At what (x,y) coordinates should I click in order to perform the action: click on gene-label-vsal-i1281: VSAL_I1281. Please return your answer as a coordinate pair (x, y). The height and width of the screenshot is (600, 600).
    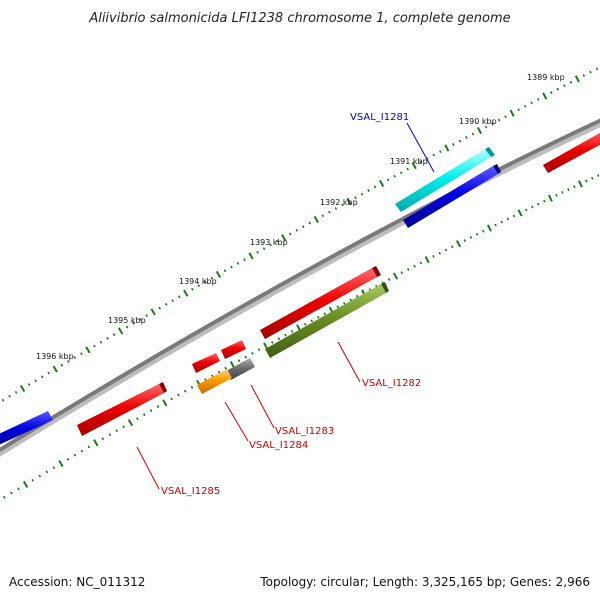
    Looking at the image, I should click on (379, 117).